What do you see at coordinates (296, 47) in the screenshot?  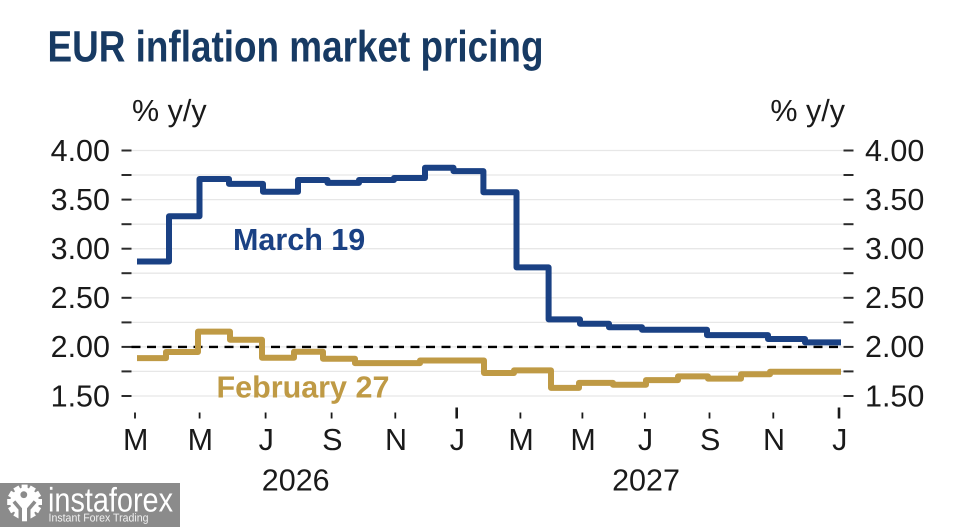 I see `svg-text: EUR inflation market pricing` at bounding box center [296, 47].